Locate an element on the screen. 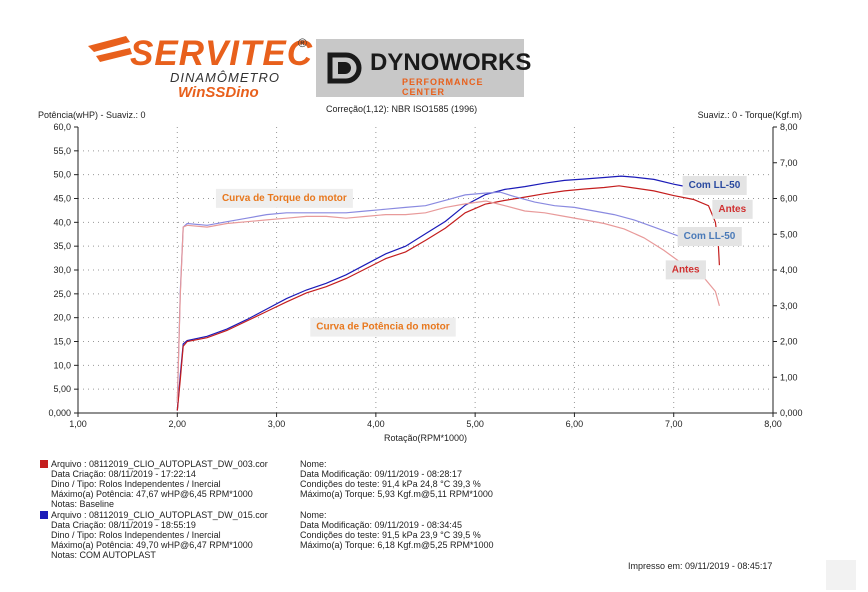 Image resolution: width=868 pixels, height=592 pixels. run2-created: Data Criação: 08/11/2019 - 18:55:19 is located at coordinates (123, 525).